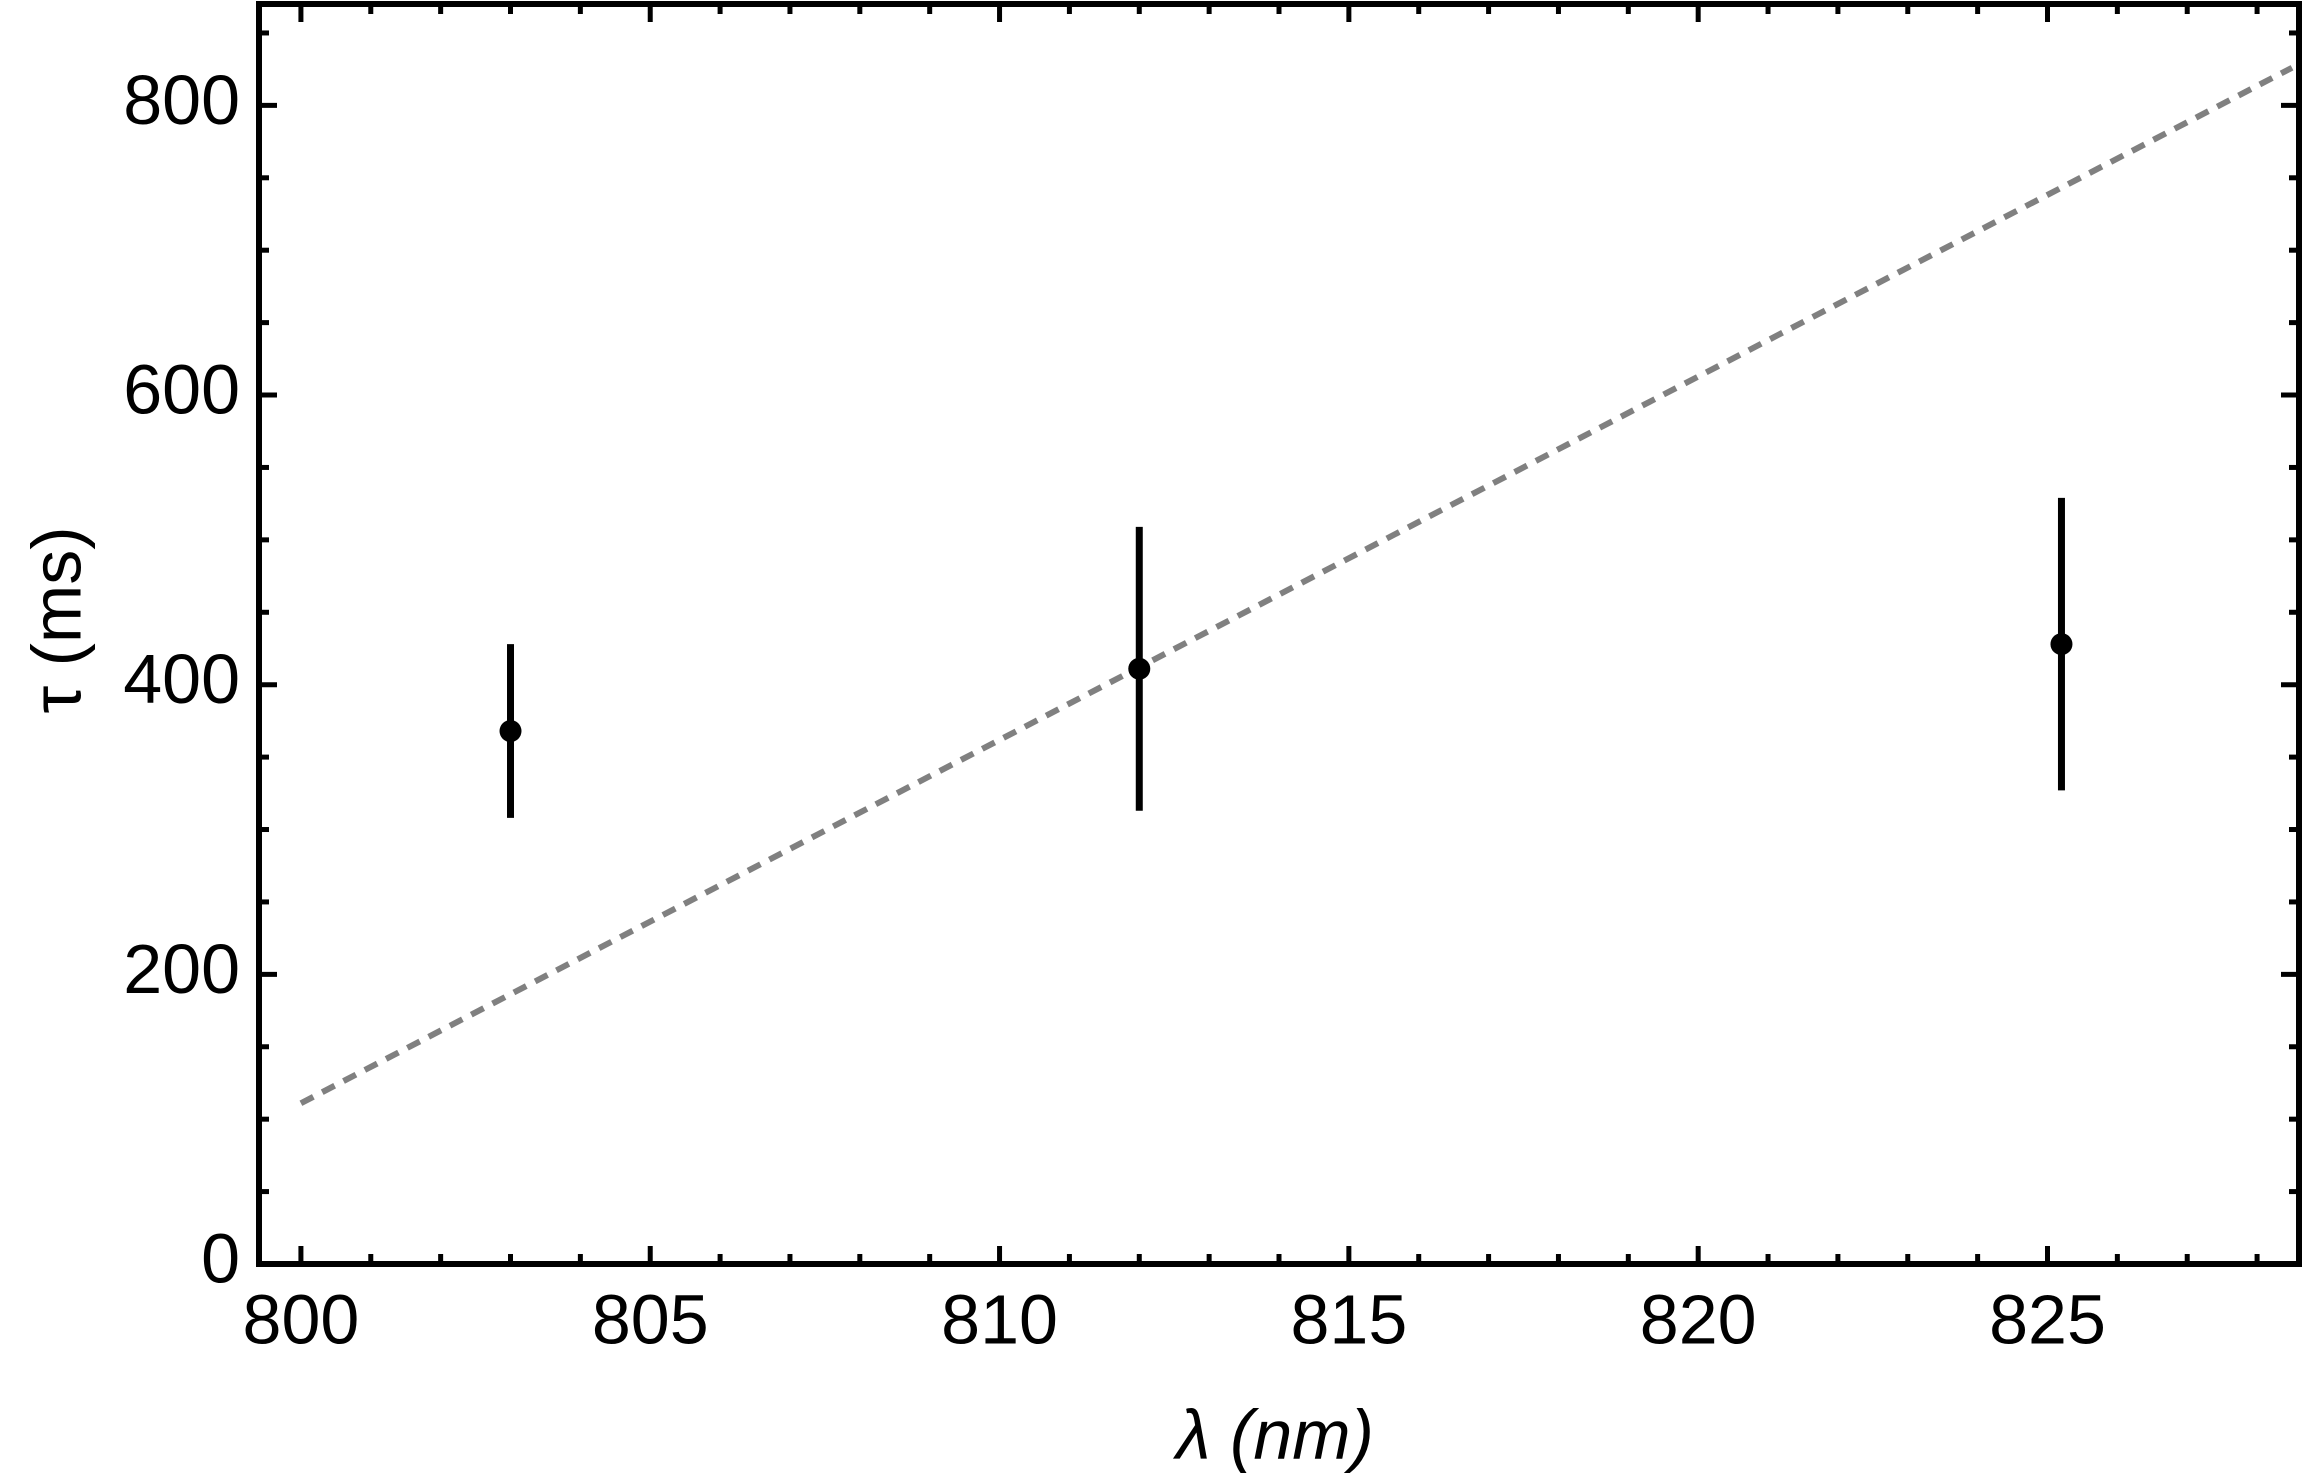  What do you see at coordinates (181, 969) in the screenshot?
I see `y-tick-label: 200` at bounding box center [181, 969].